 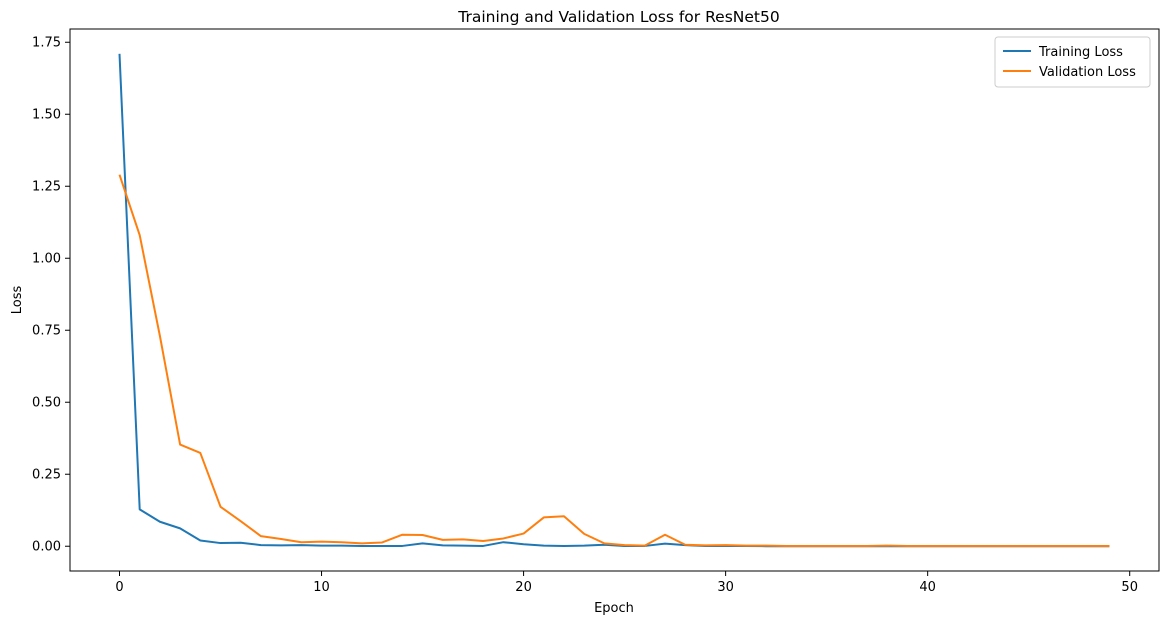 What do you see at coordinates (321, 587) in the screenshot?
I see `x-tick-label: 10` at bounding box center [321, 587].